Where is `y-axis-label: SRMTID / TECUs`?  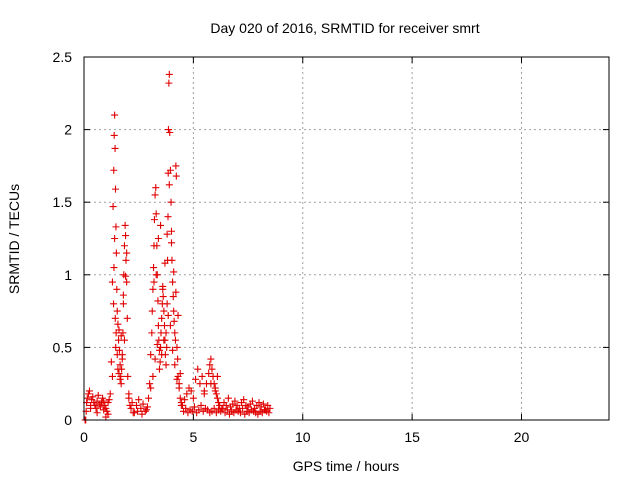
y-axis-label: SRMTID / TECUs is located at coordinates (14, 239).